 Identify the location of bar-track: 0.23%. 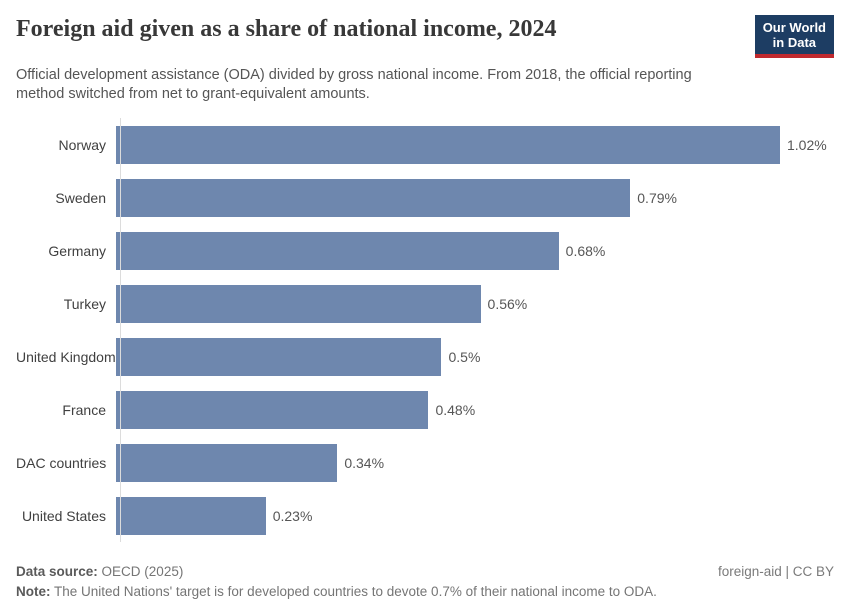
(474, 516).